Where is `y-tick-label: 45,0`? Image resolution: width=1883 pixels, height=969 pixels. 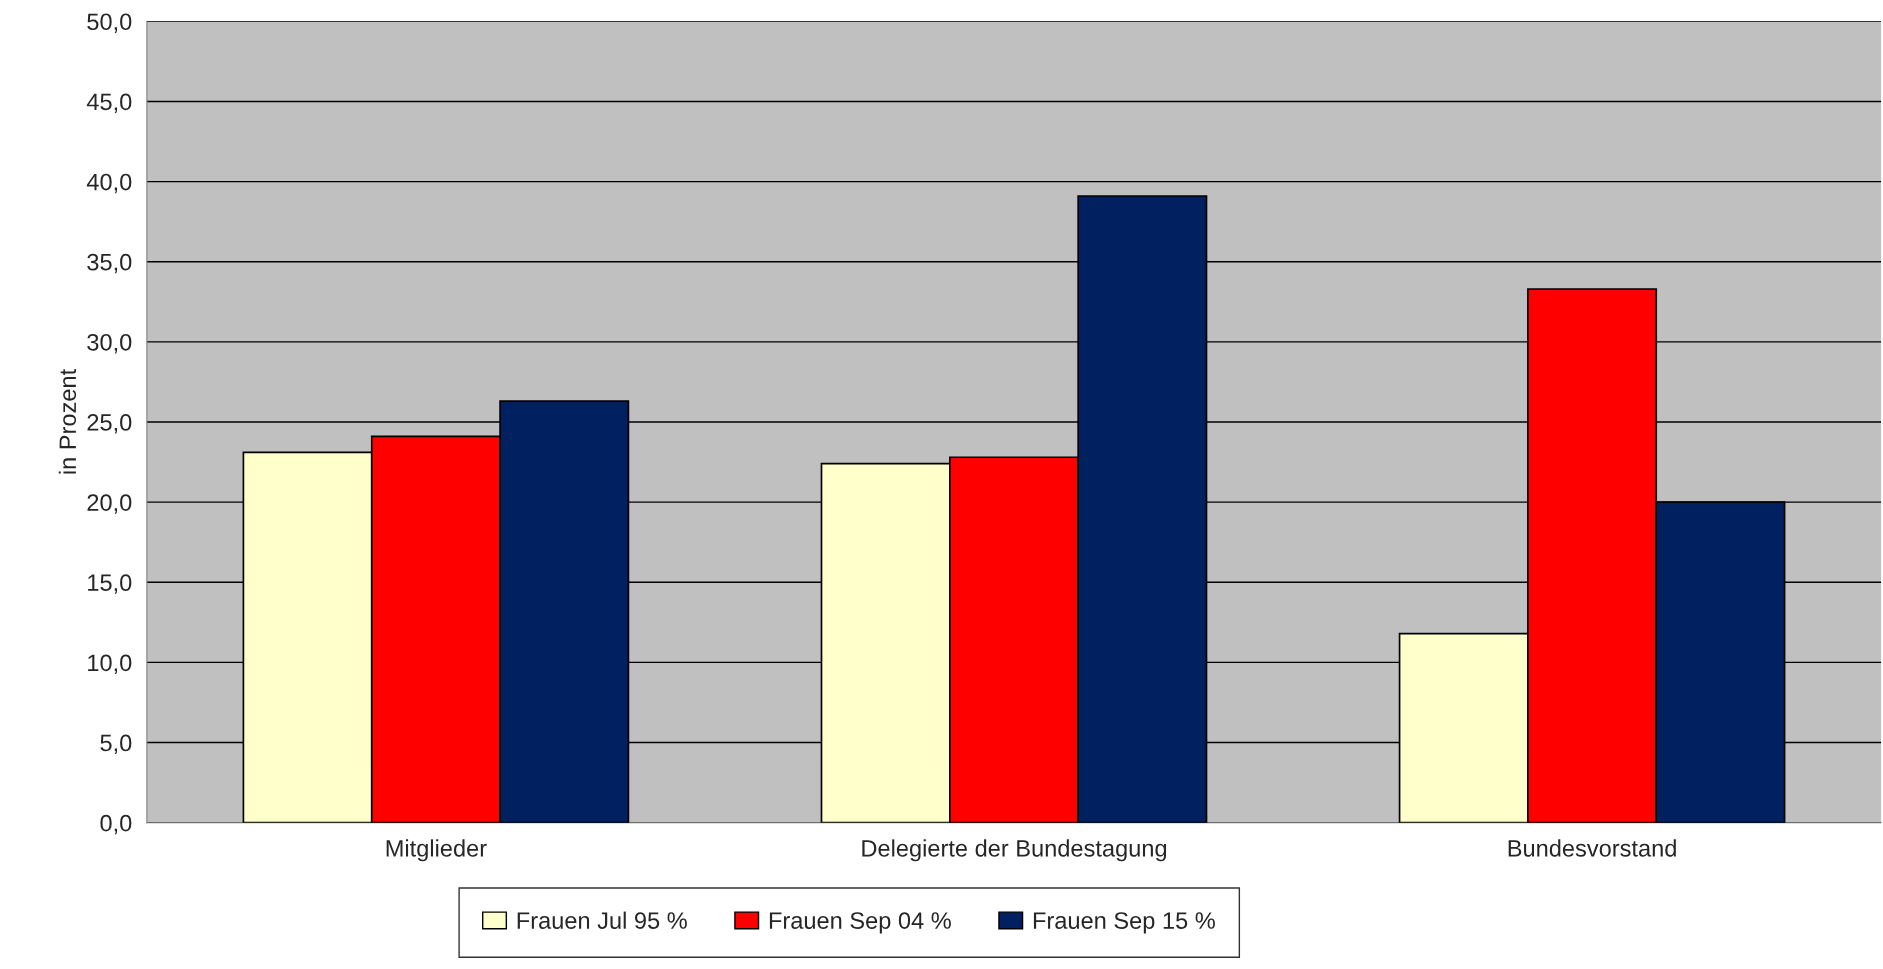
y-tick-label: 45,0 is located at coordinates (109, 103).